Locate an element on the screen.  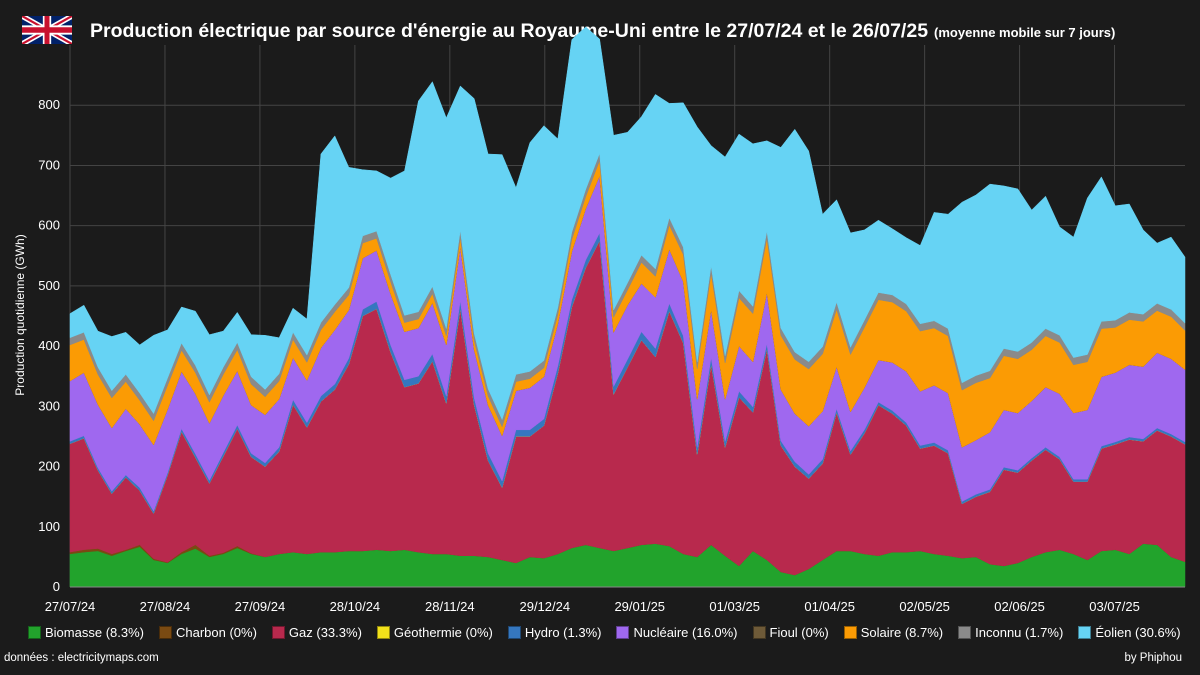
y-tick-label: 100 is located at coordinates (49, 526).